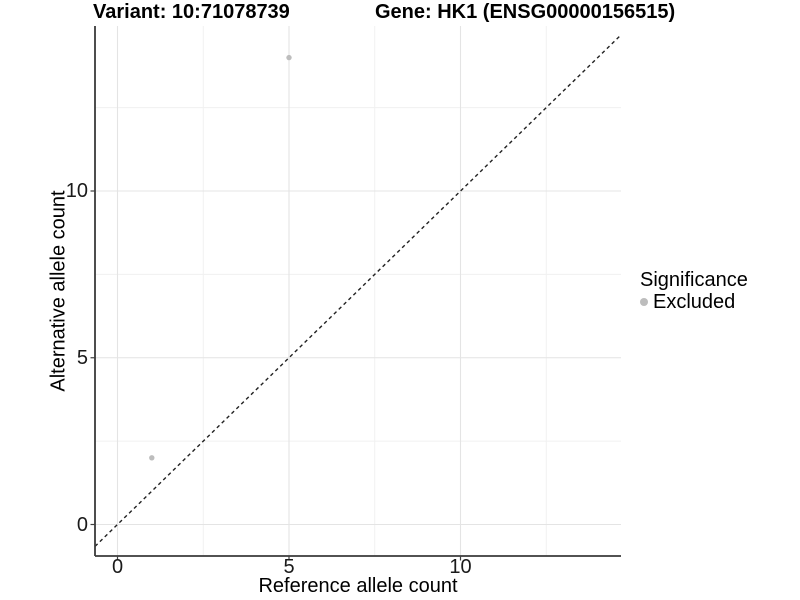 This screenshot has width=800, height=600. I want to click on x-tick-label: 10, so click(460, 567).